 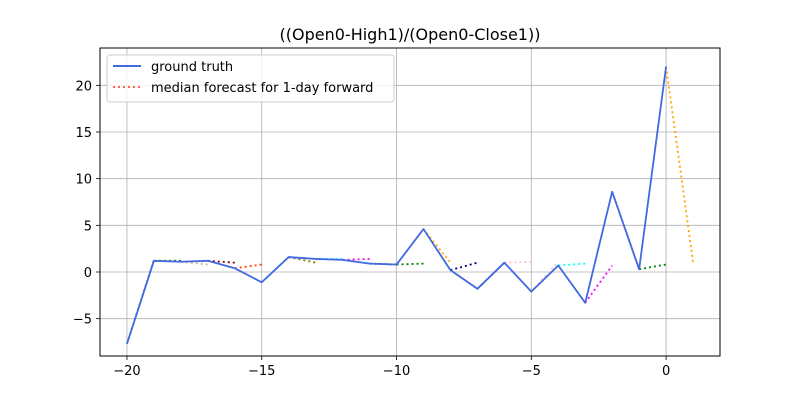 I want to click on y-tick-label: −5, so click(x=82, y=320).